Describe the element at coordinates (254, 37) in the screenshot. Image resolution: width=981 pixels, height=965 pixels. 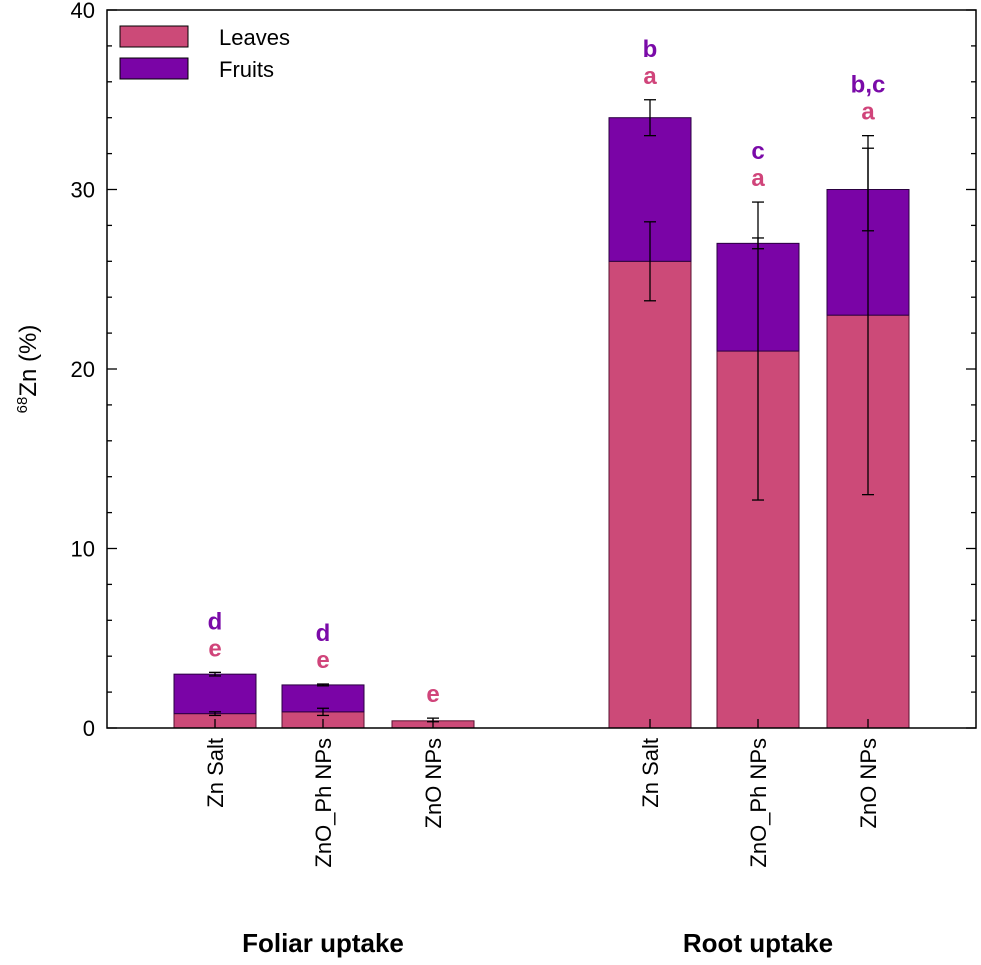
I see `legend-label: Leaves` at that location.